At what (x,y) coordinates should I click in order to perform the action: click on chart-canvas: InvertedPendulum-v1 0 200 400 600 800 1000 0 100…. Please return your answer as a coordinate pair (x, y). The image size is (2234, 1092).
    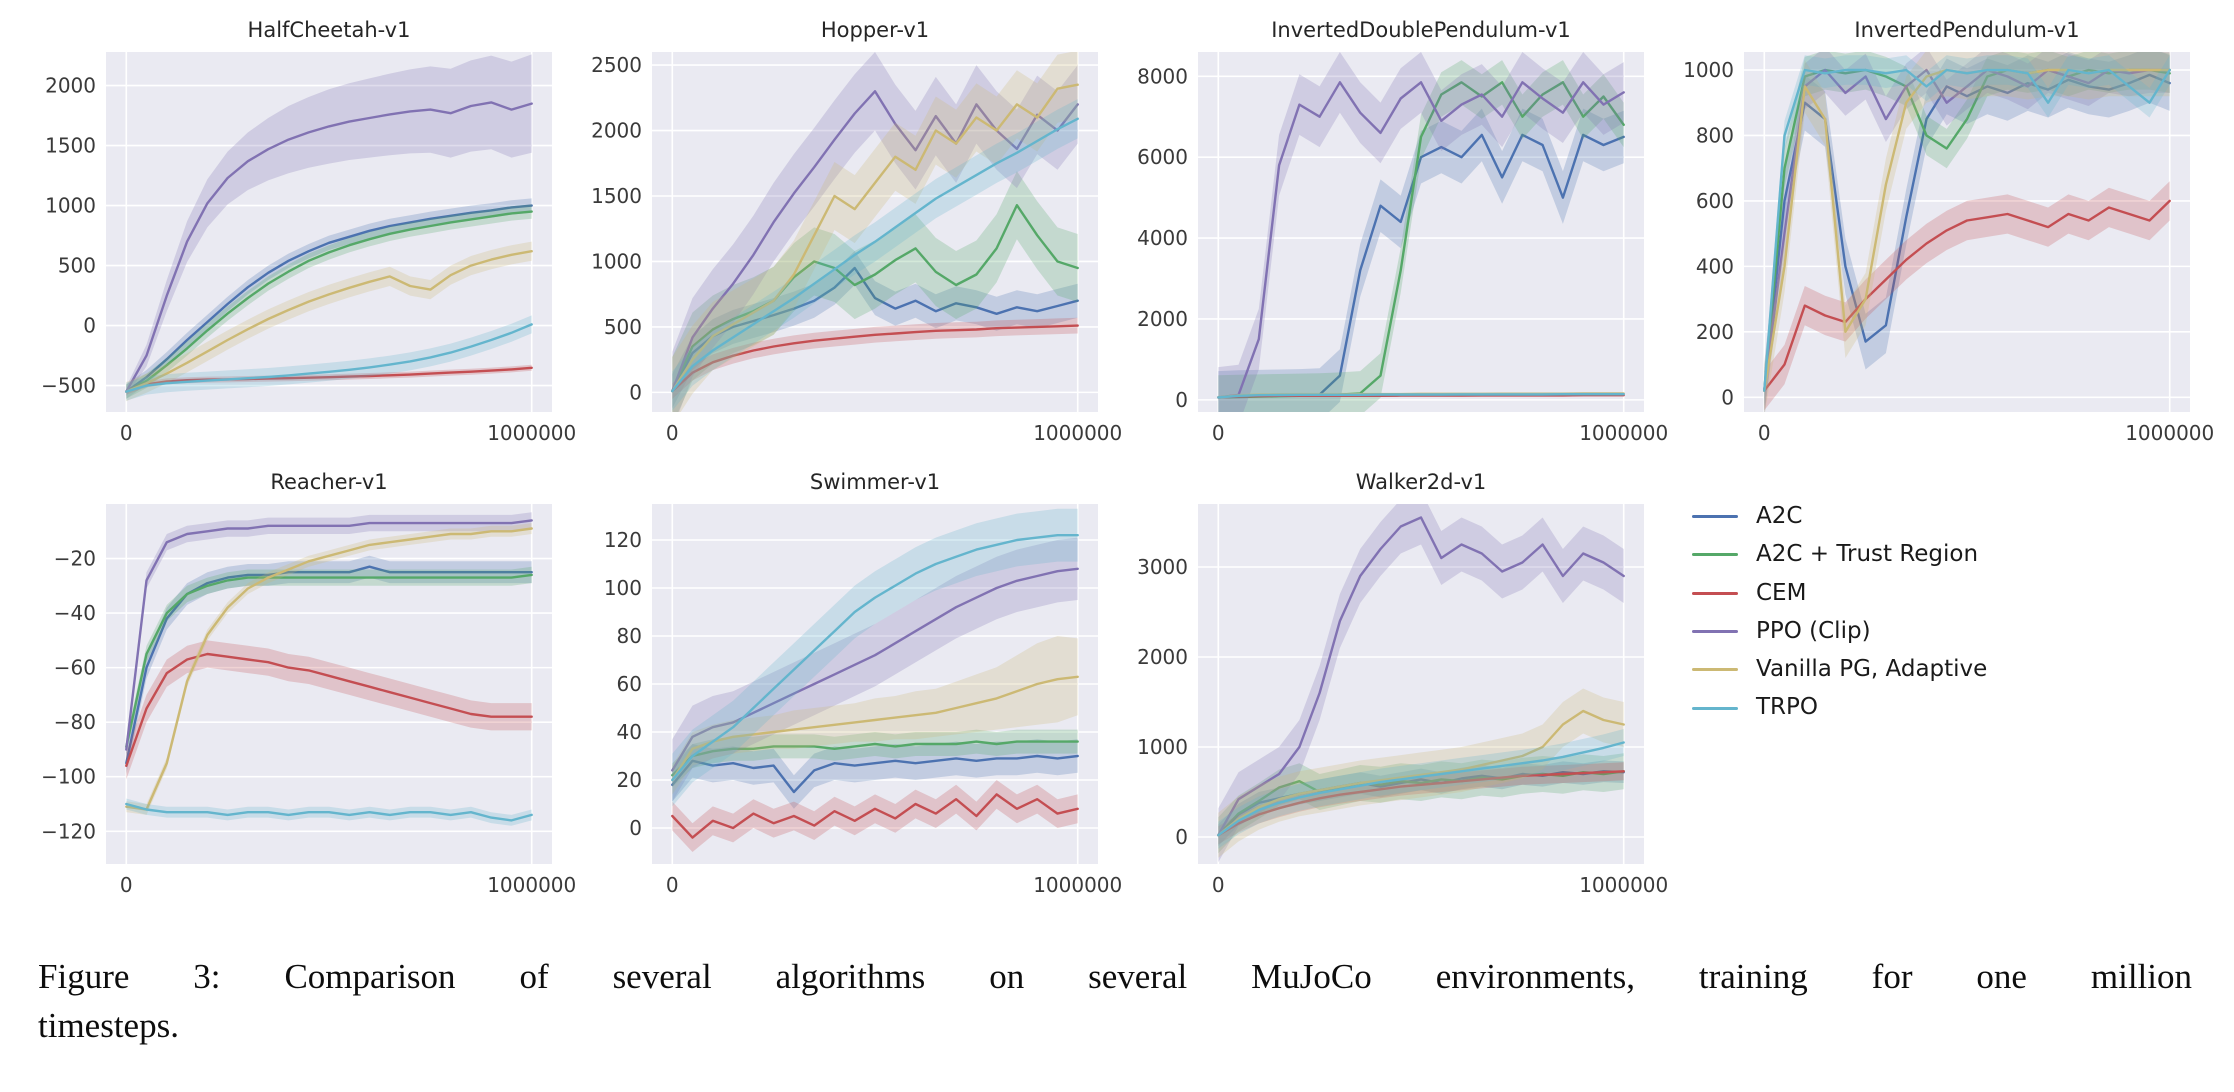
    Looking at the image, I should click on (1948, 231).